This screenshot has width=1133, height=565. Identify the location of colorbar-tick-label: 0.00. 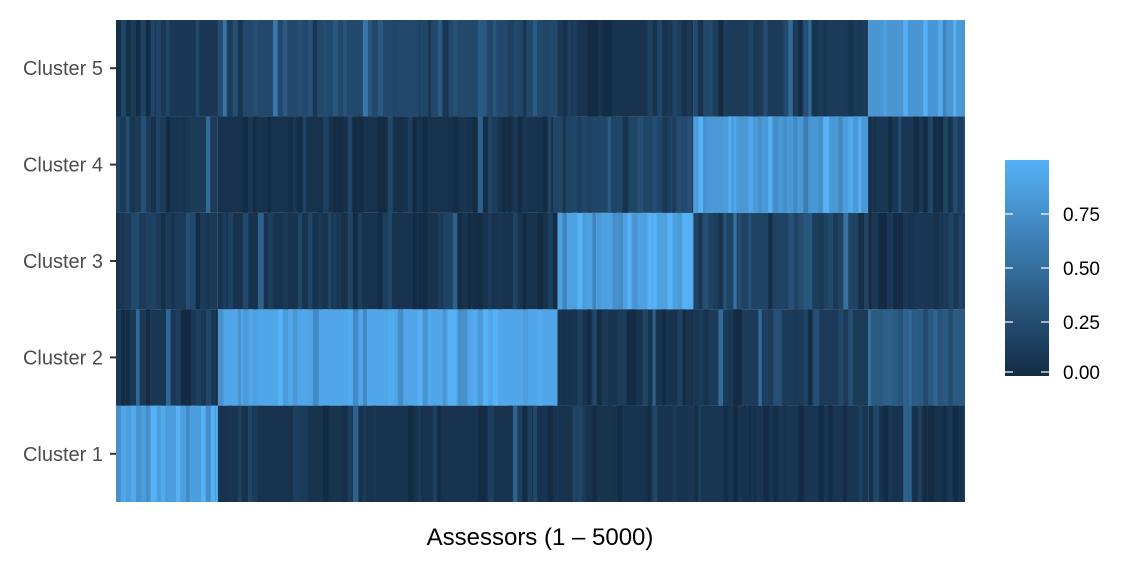
(1081, 373).